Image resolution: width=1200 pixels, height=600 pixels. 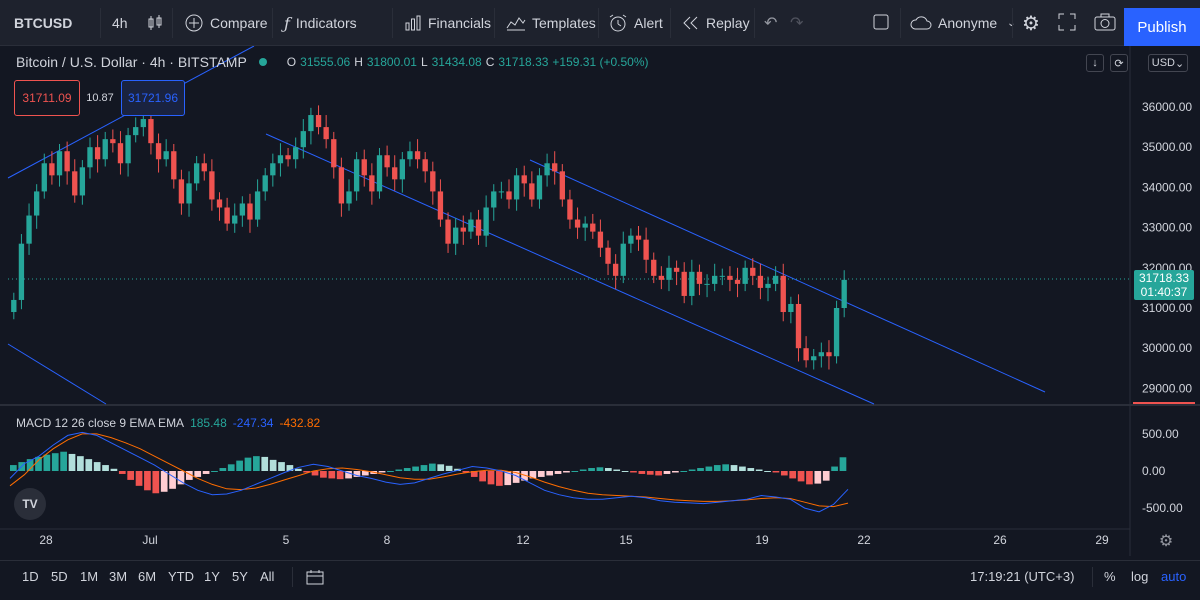 What do you see at coordinates (59, 576) in the screenshot?
I see `range-5d: 5D` at bounding box center [59, 576].